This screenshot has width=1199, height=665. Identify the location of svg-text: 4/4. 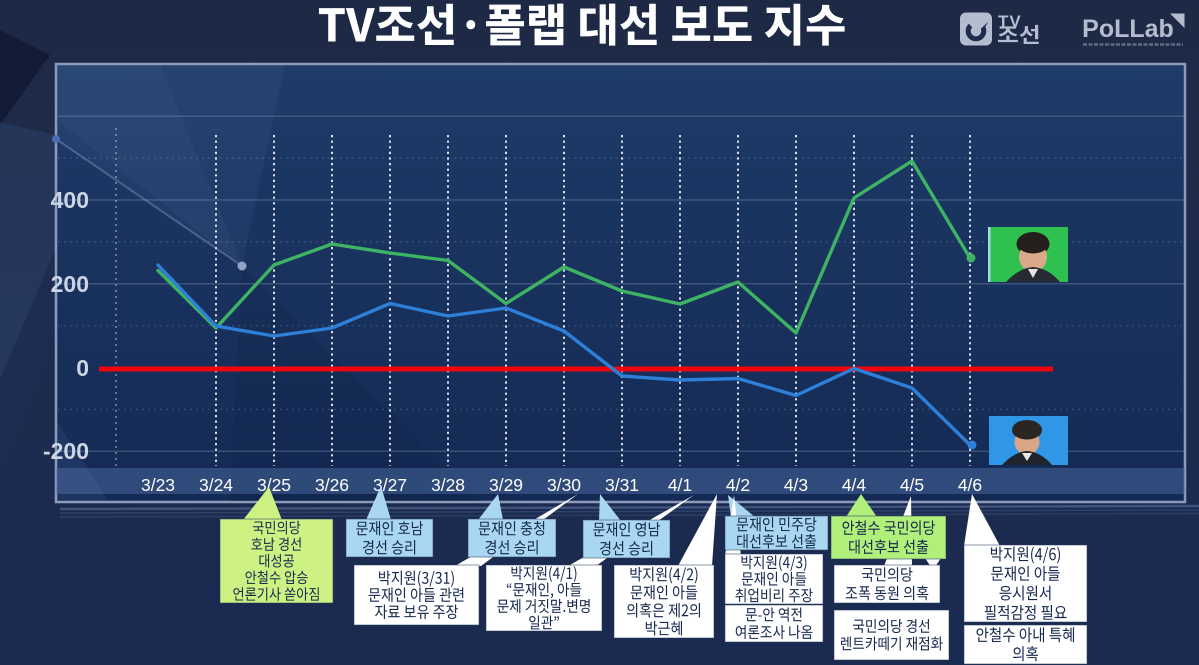
(854, 485).